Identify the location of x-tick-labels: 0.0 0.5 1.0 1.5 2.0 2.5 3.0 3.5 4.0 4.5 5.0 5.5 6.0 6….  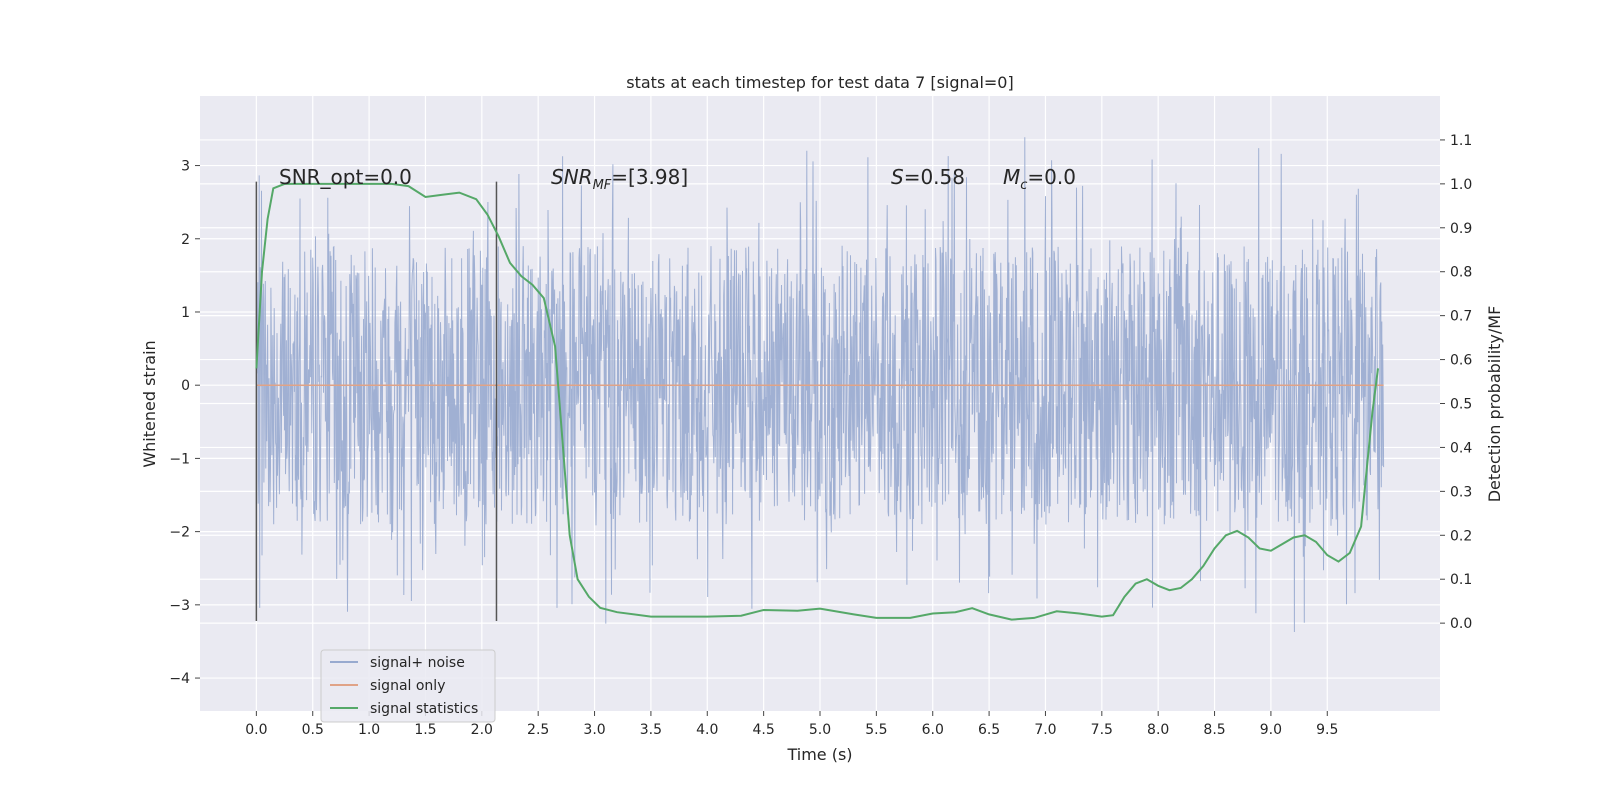
(791, 724).